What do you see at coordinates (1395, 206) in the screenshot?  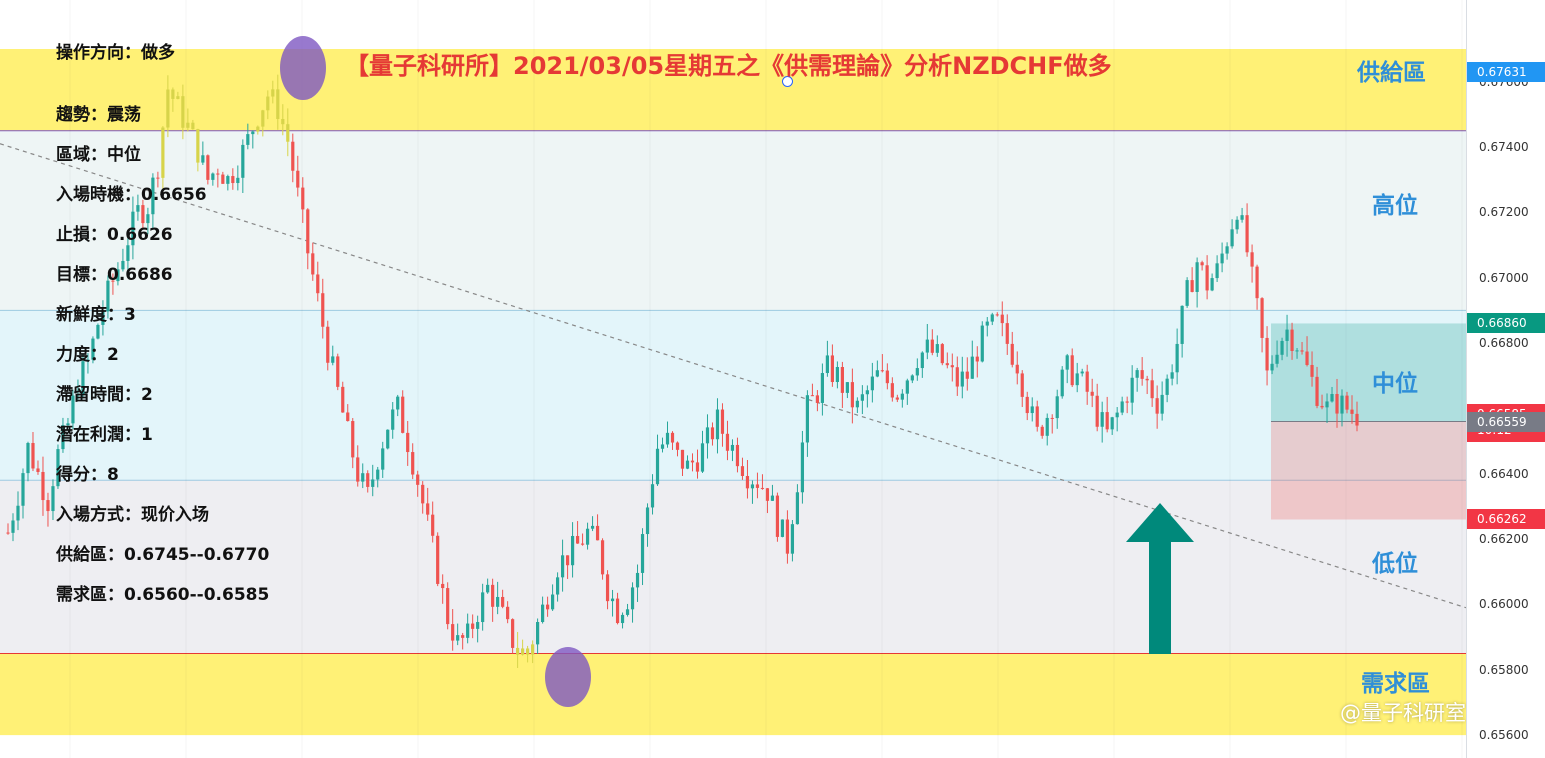 I see `zone-label-high: 高位` at bounding box center [1395, 206].